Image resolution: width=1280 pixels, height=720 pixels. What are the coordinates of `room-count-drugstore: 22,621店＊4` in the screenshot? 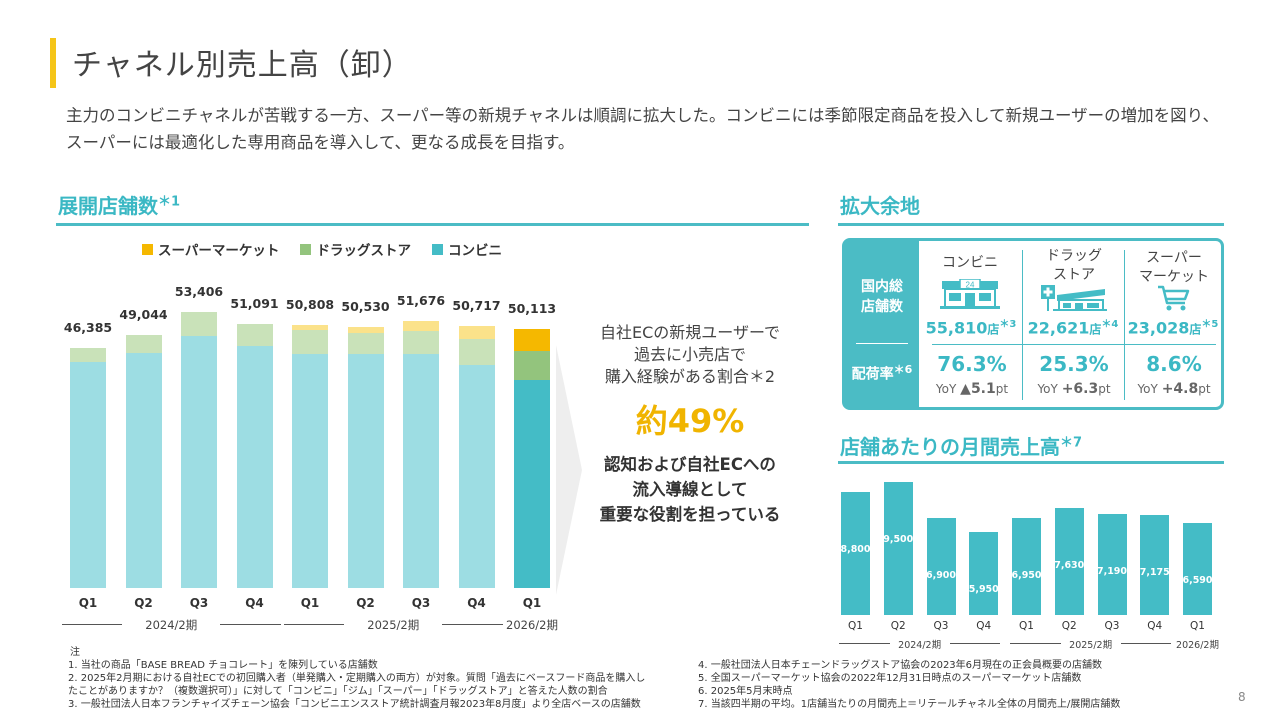 It's located at (1073, 326).